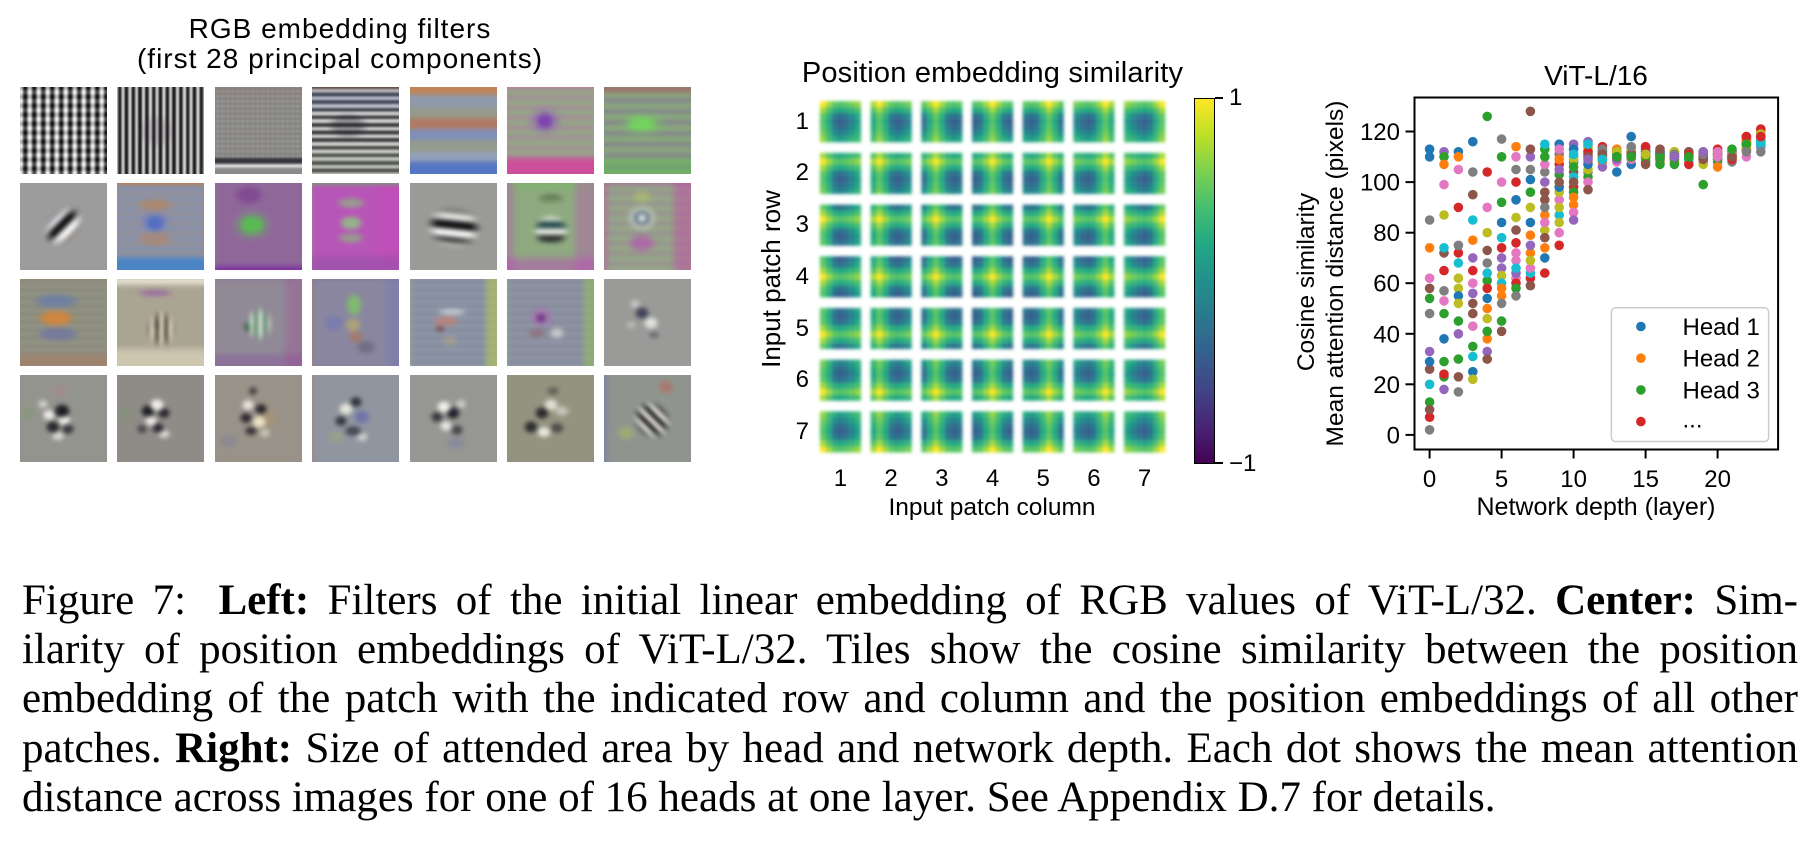  I want to click on svg-text: 5, so click(1501, 479).